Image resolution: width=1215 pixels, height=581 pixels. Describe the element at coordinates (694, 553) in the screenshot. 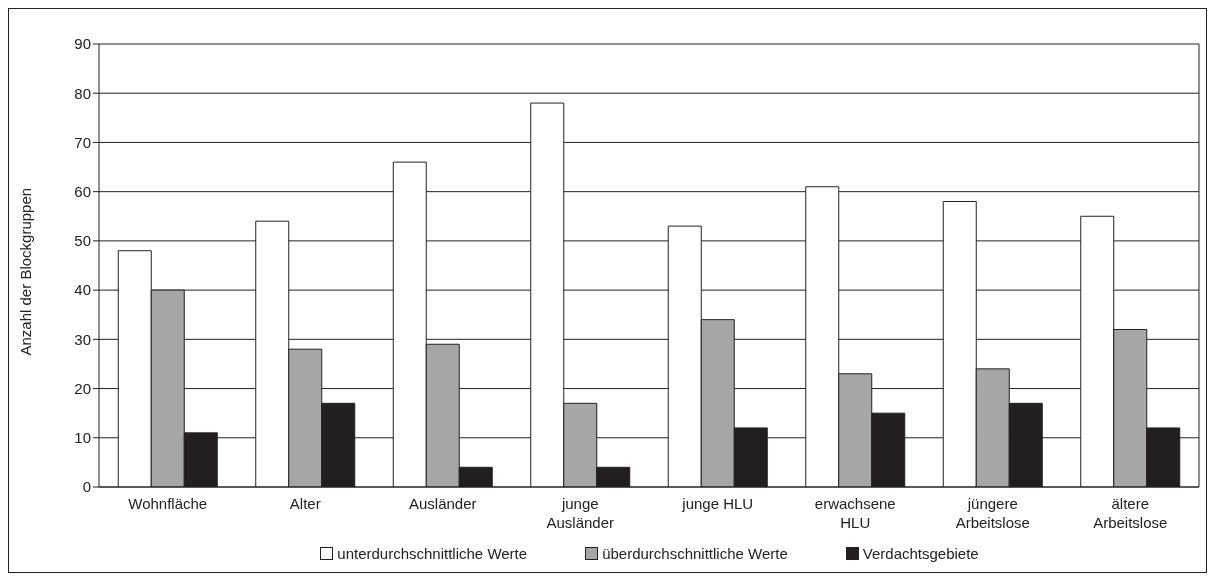

I see `legend-label: überdurchschnittliche Werte` at that location.